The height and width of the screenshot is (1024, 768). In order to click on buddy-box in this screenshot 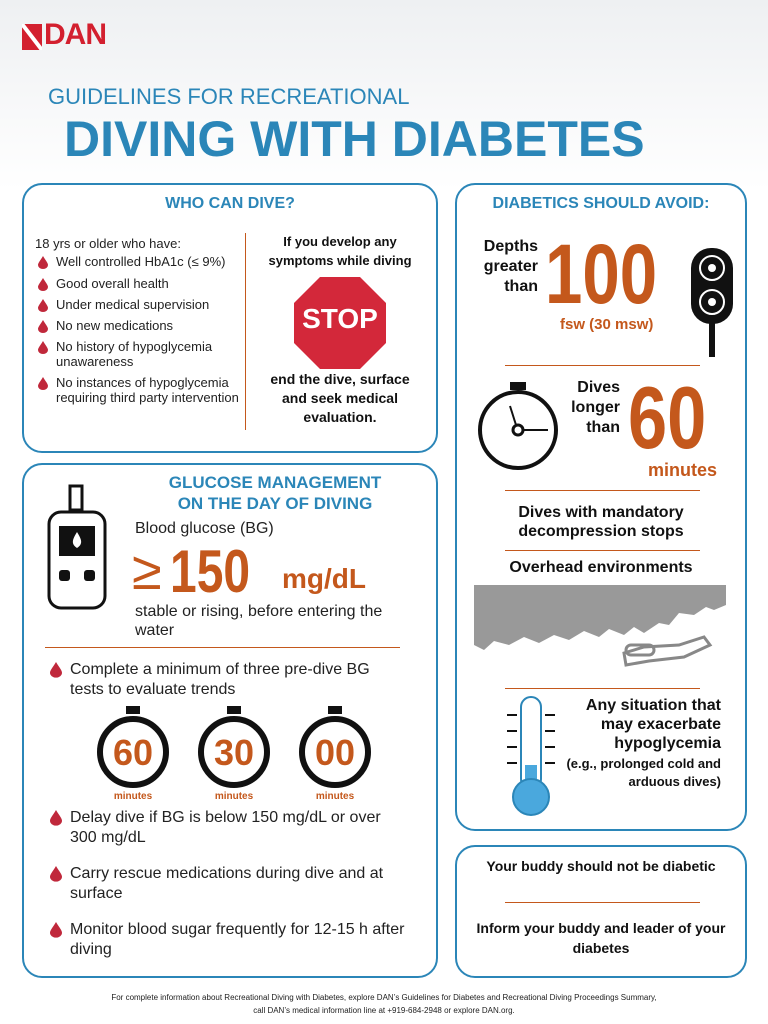, I will do `click(601, 911)`.